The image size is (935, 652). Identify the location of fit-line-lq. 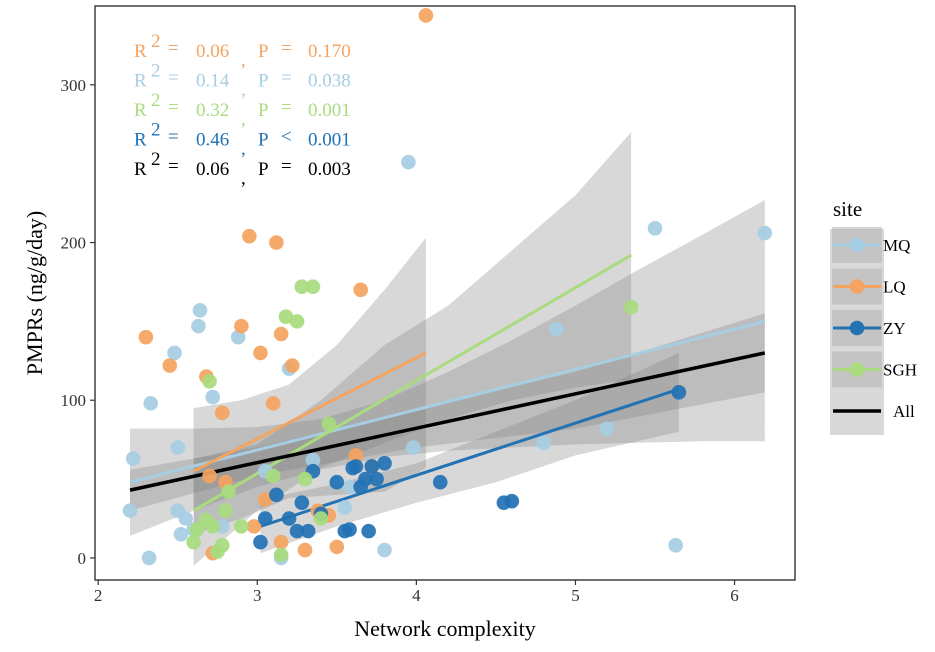
(309, 412).